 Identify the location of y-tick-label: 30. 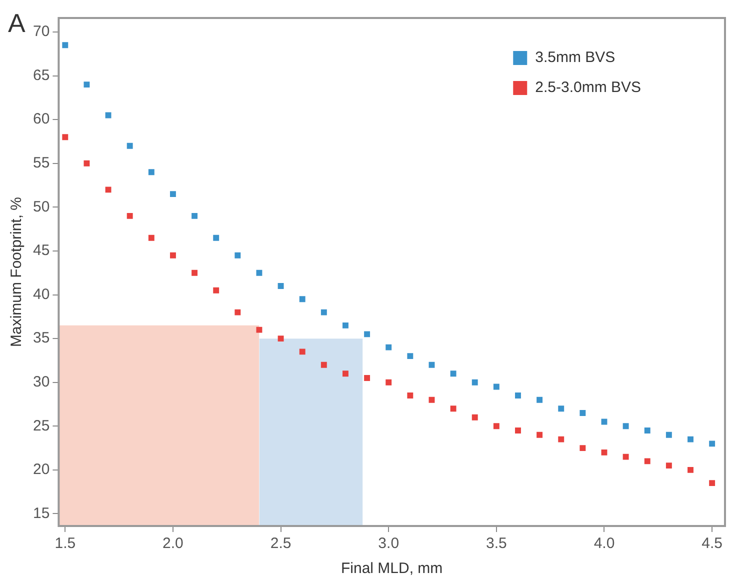
(41, 382).